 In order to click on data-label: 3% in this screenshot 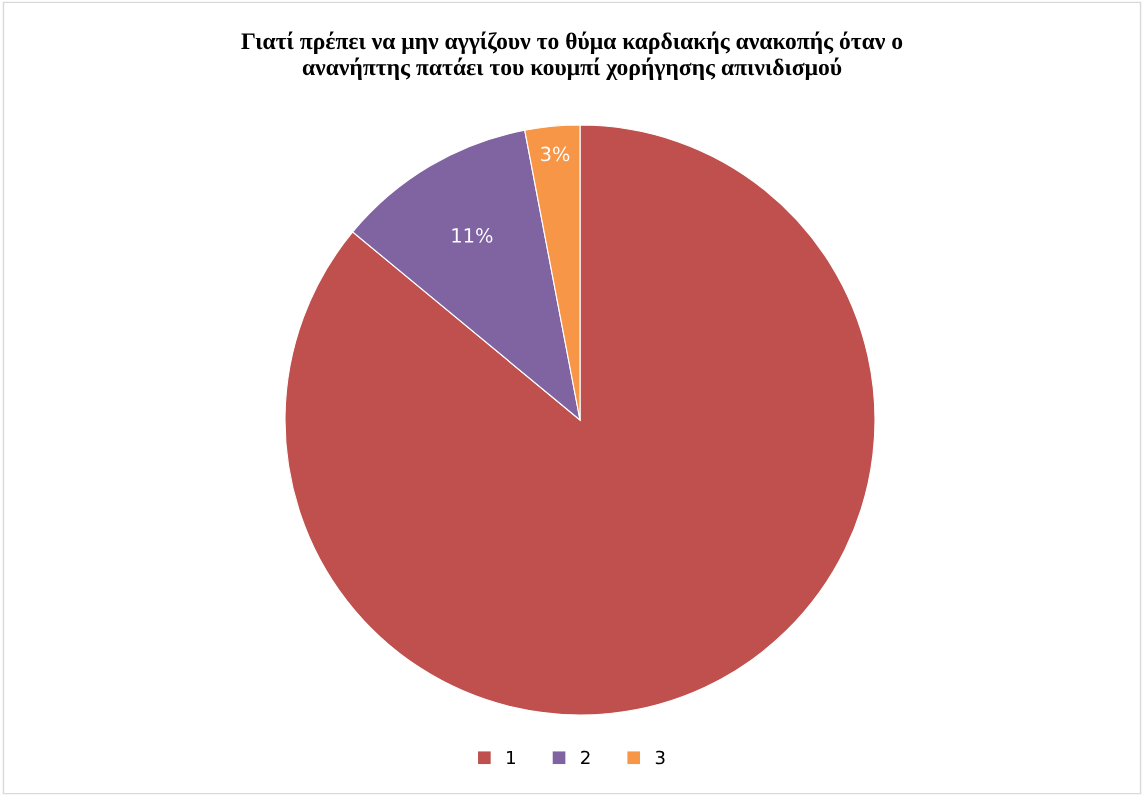, I will do `click(555, 154)`.